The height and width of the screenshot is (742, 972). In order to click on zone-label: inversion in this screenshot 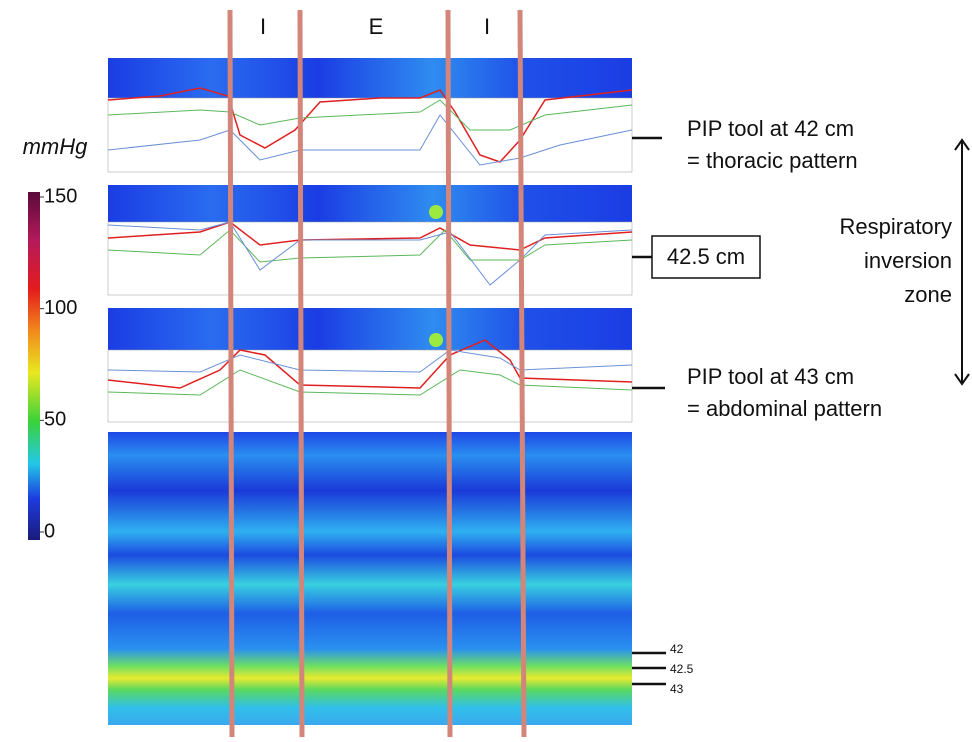, I will do `click(908, 260)`.